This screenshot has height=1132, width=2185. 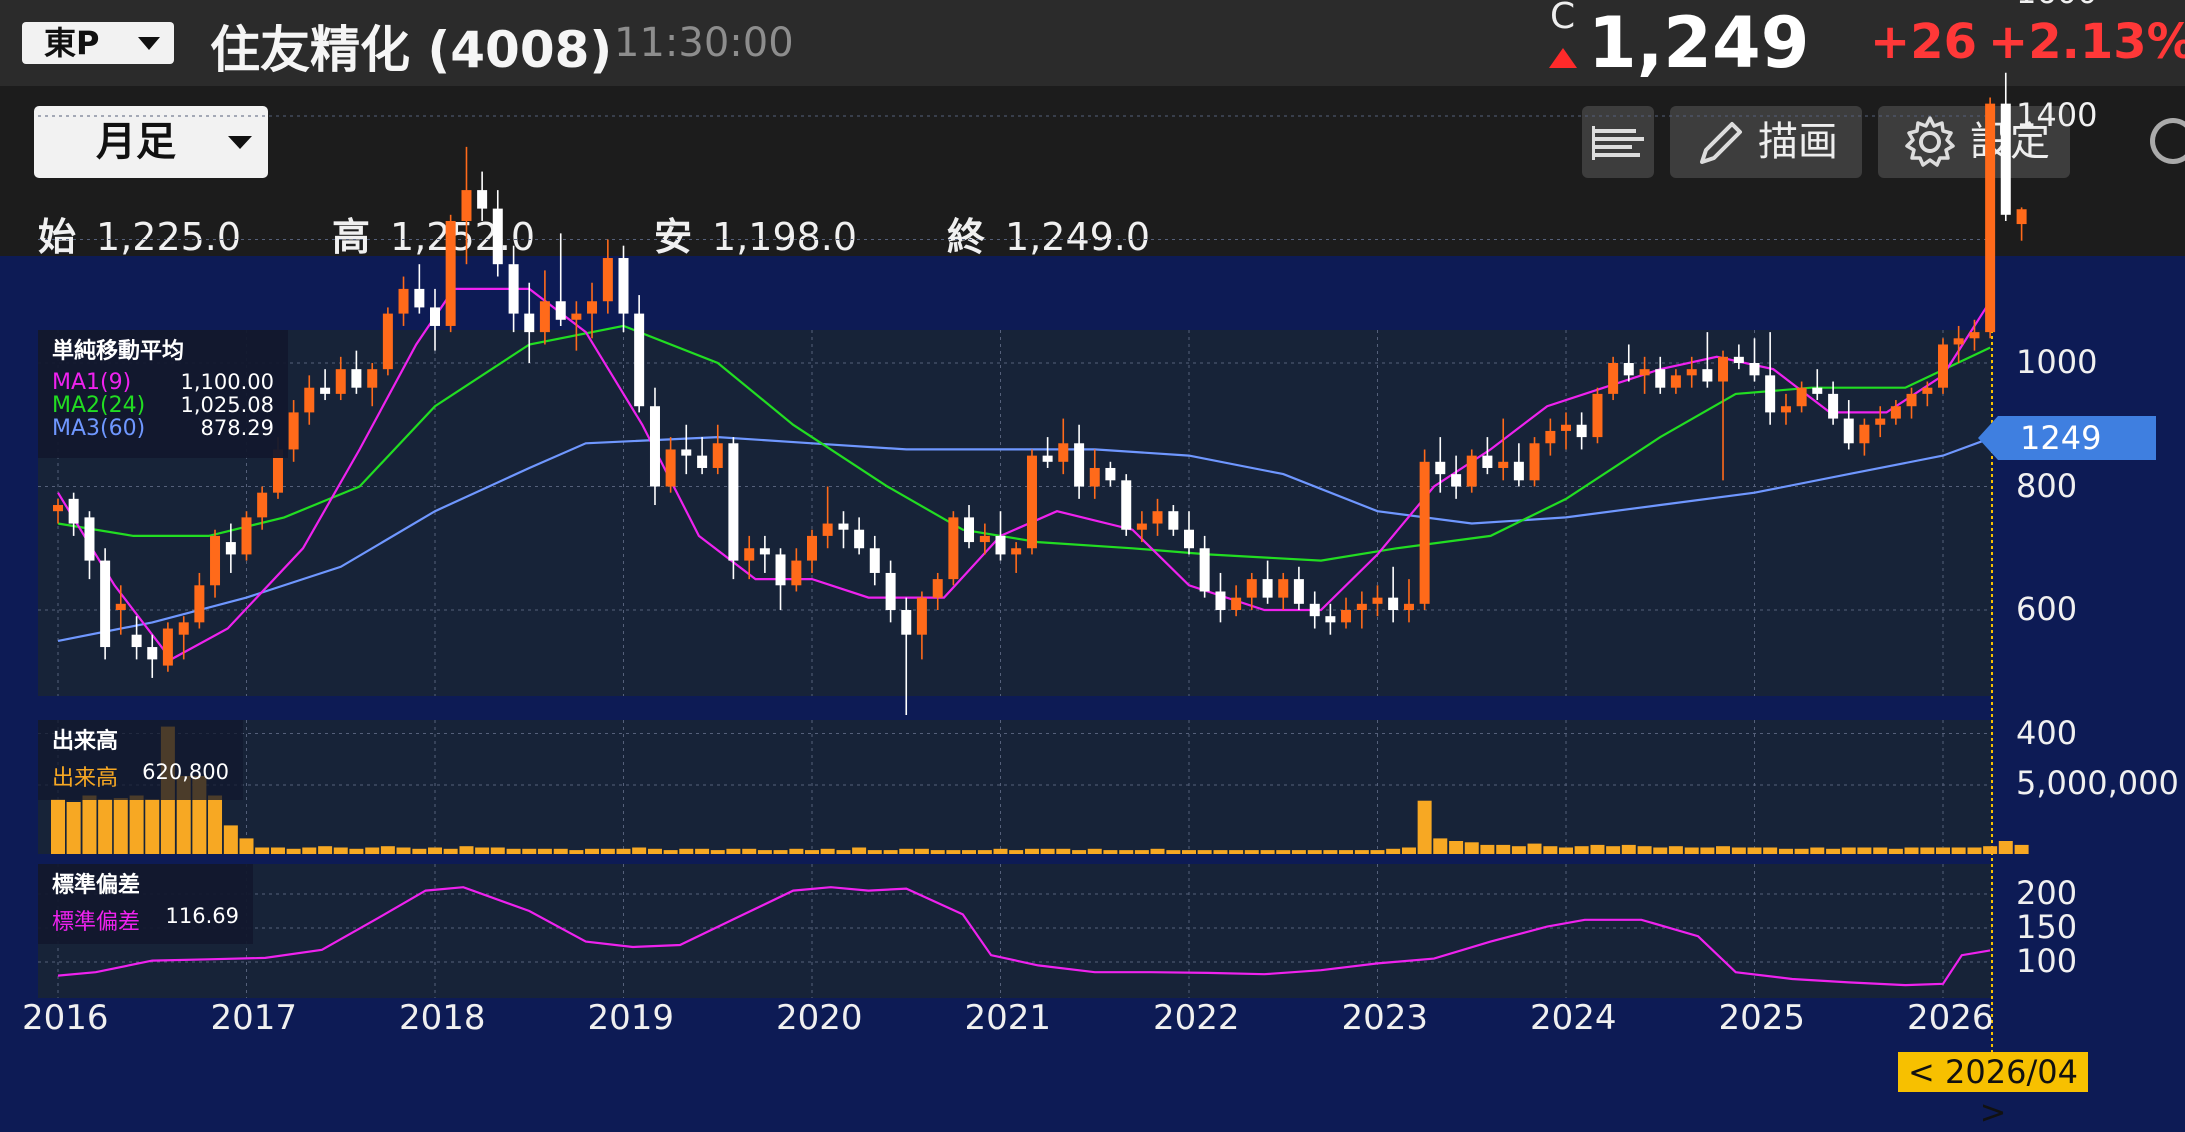 What do you see at coordinates (1766, 142) in the screenshot?
I see `draw-button: 描画` at bounding box center [1766, 142].